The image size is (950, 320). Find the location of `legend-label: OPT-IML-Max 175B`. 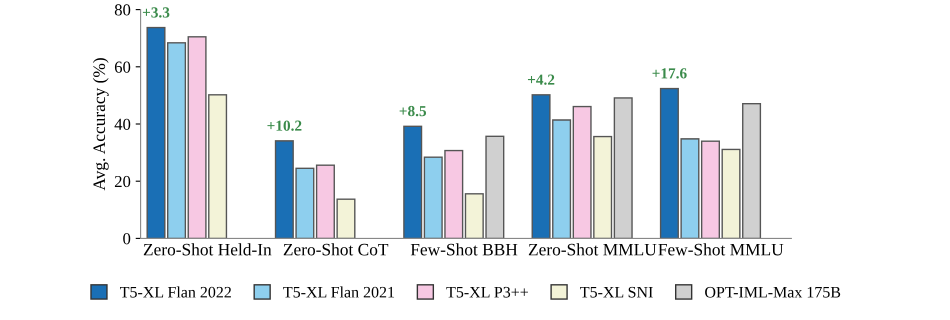

legend-label: OPT-IML-Max 175B is located at coordinates (772, 292).